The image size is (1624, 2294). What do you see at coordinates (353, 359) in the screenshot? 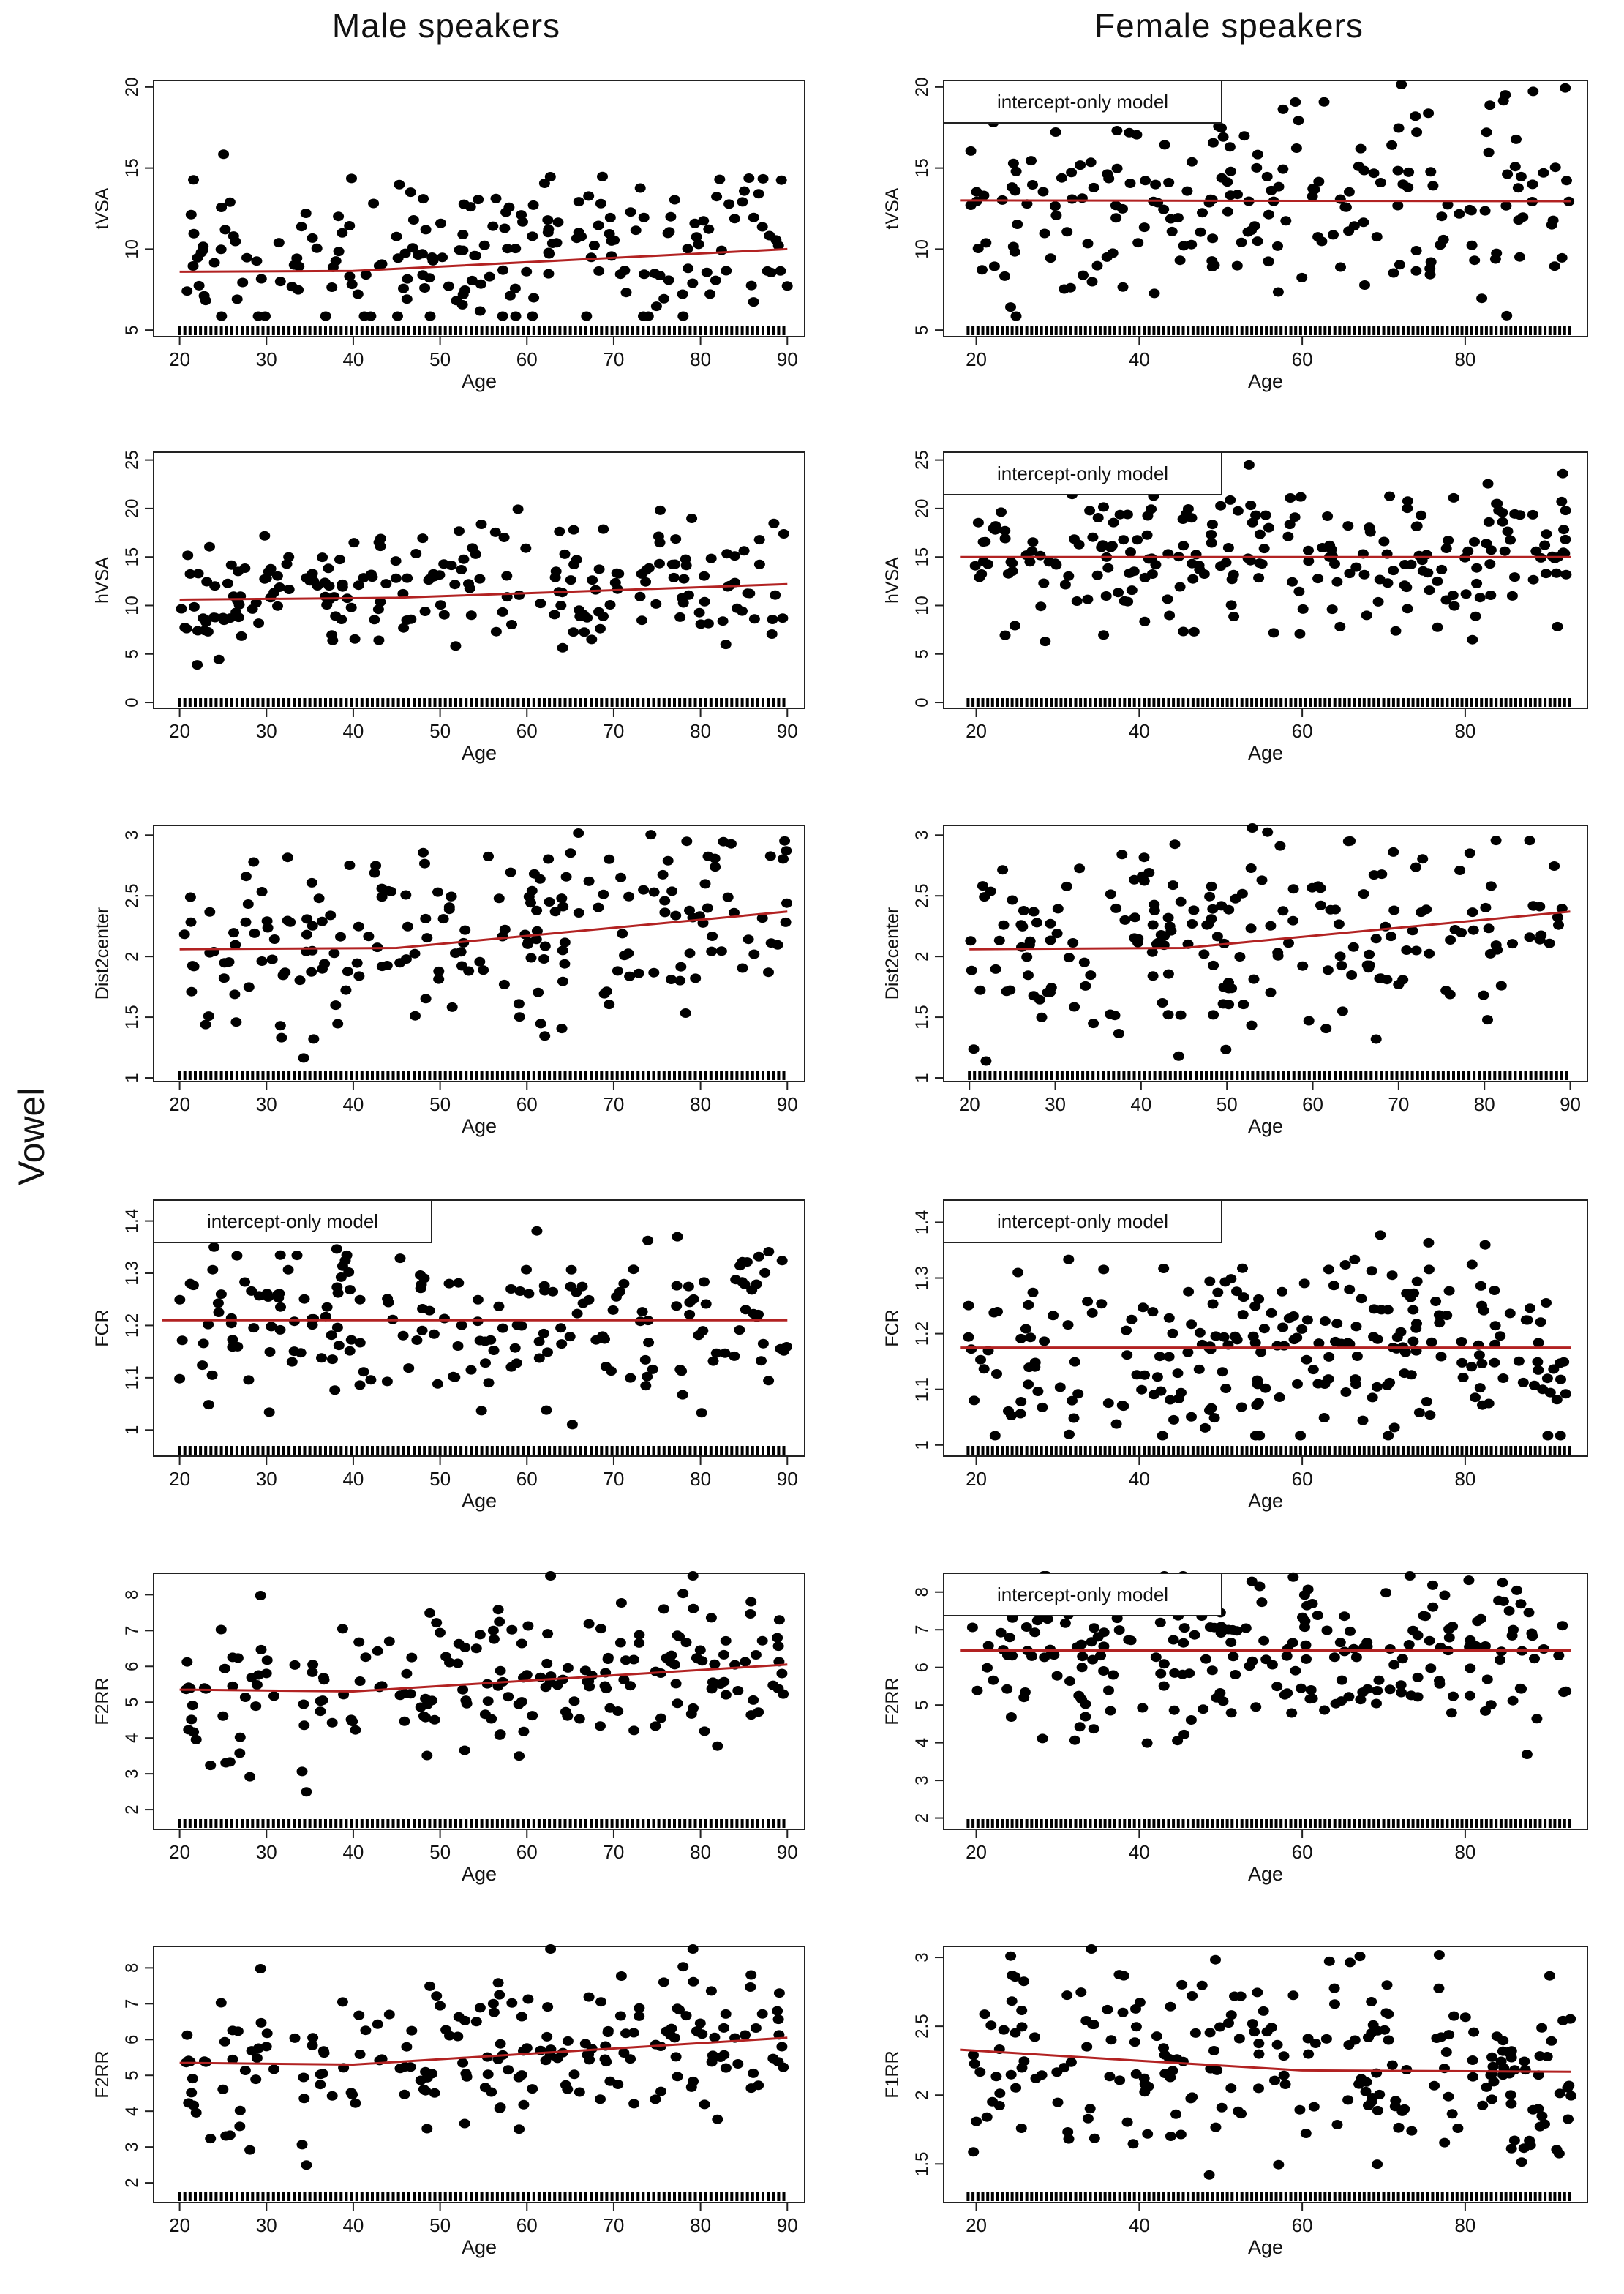
I see `x-tick-label: 40` at bounding box center [353, 359].